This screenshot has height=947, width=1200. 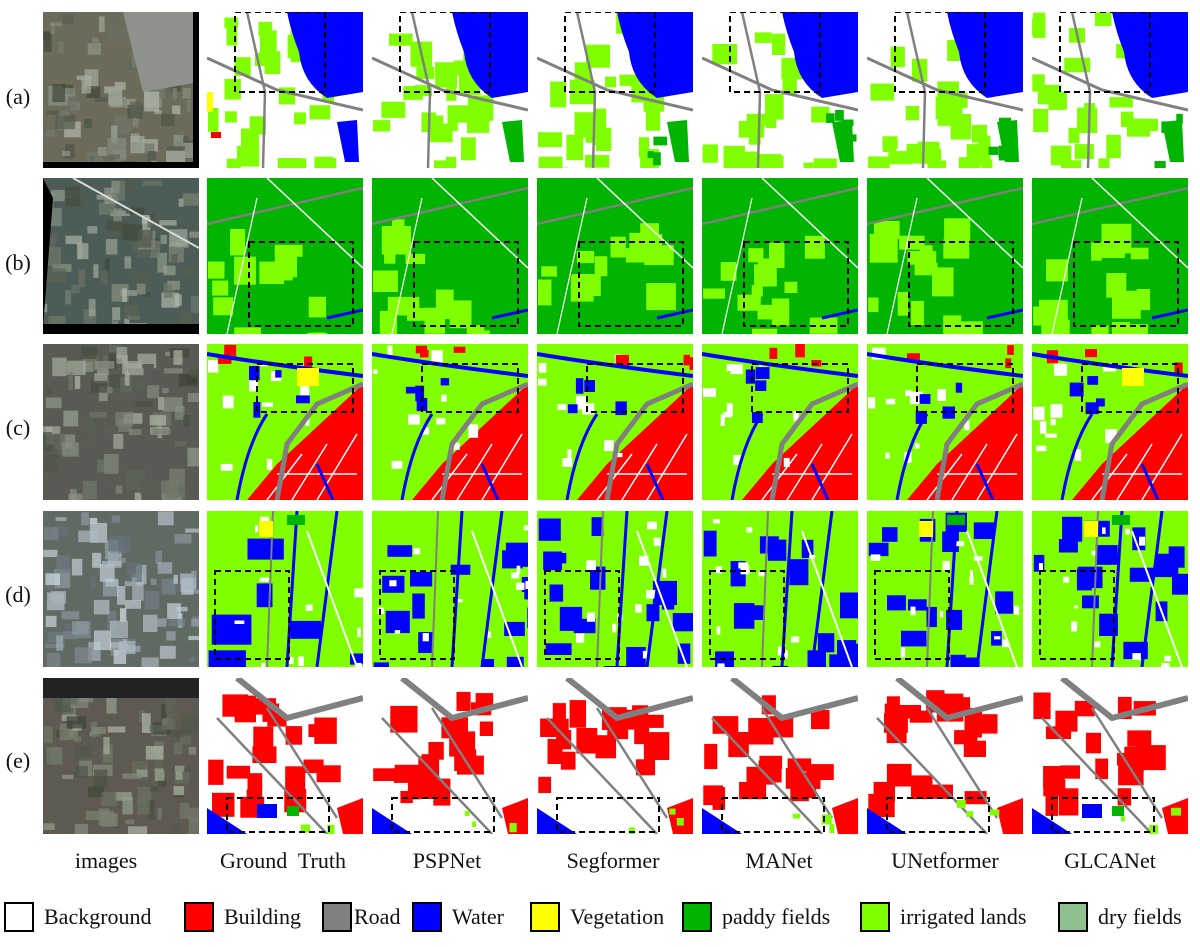 I want to click on segmentation-map-b-ground-truth, so click(x=285, y=256).